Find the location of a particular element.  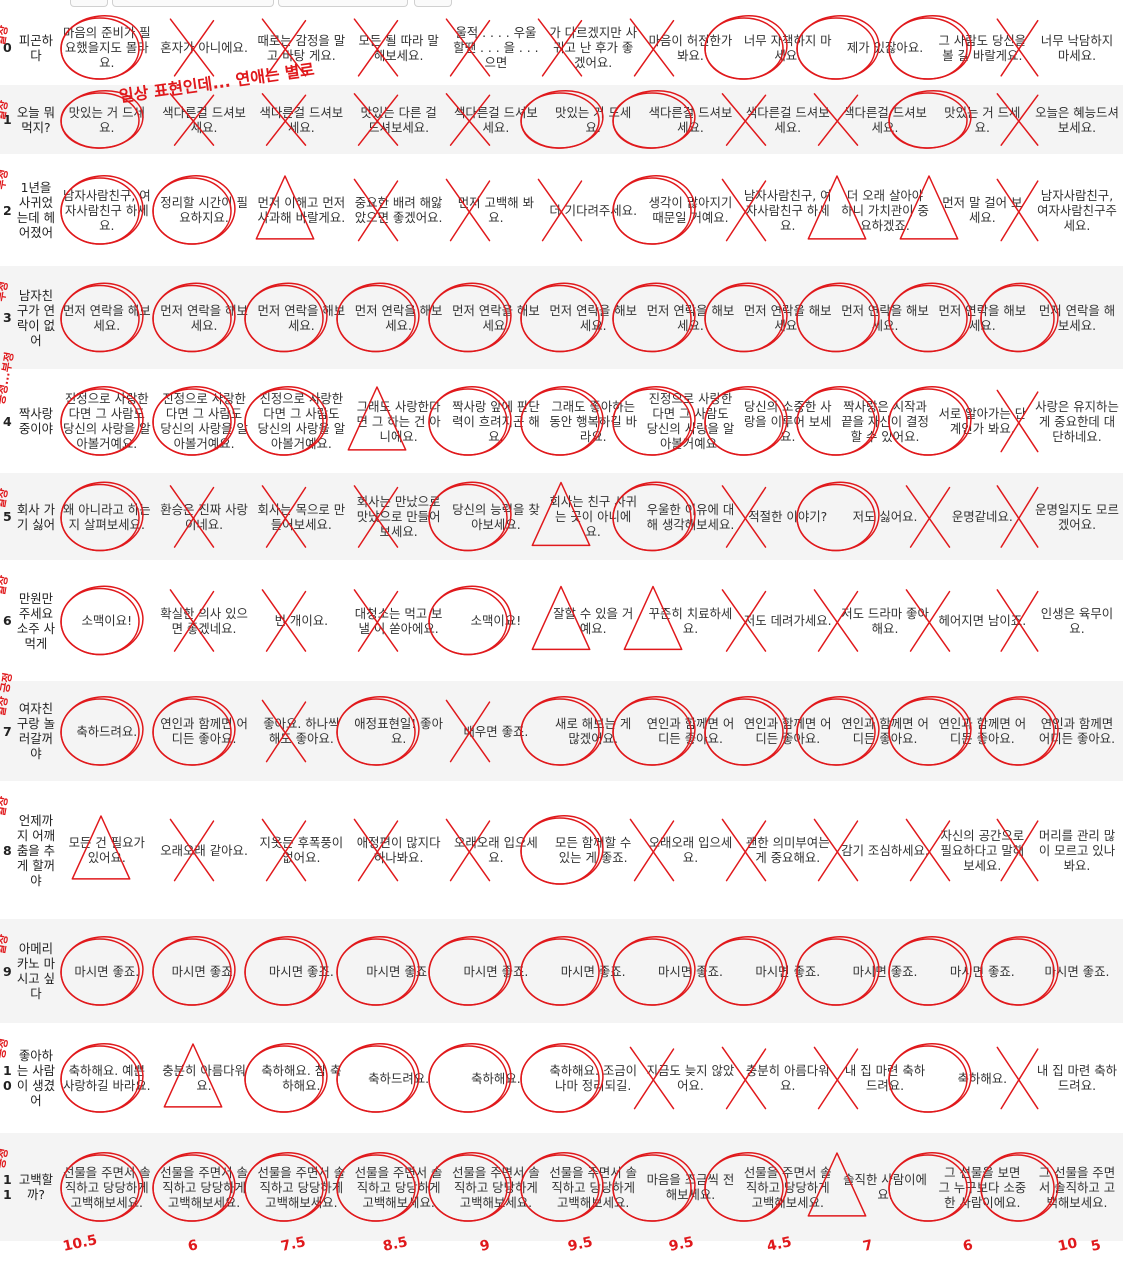

question-cell: 고백할까? is located at coordinates (36, 1187).